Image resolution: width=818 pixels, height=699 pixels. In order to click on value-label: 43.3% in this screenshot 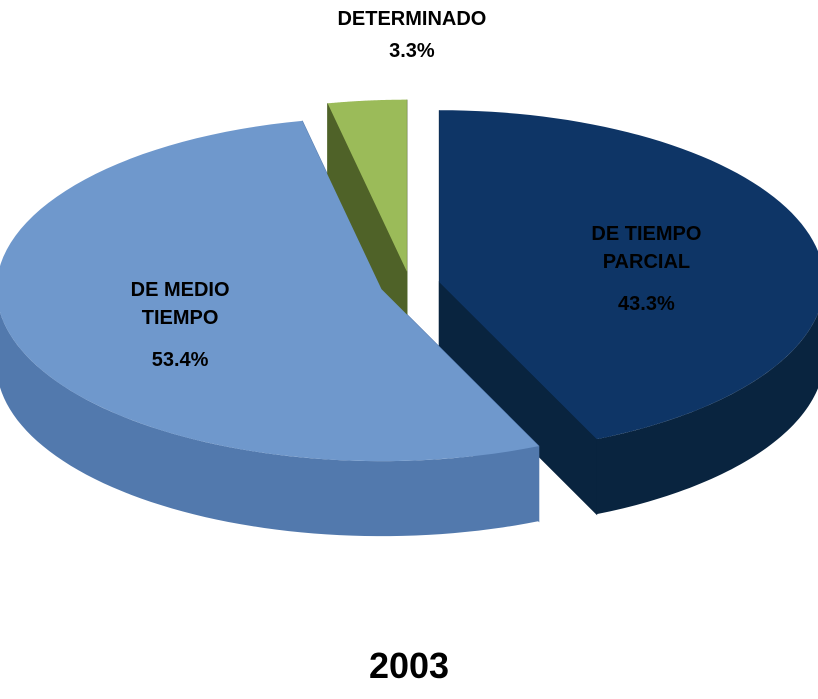, I will do `click(646, 304)`.